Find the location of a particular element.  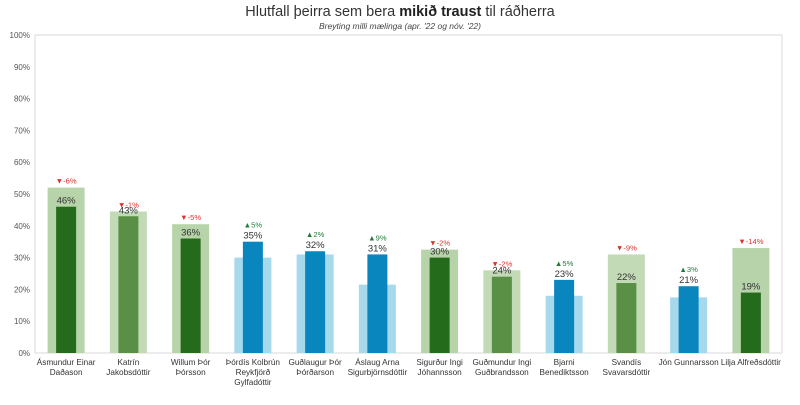

x-tick-label: Bjarni Benediktsson is located at coordinates (565, 367).